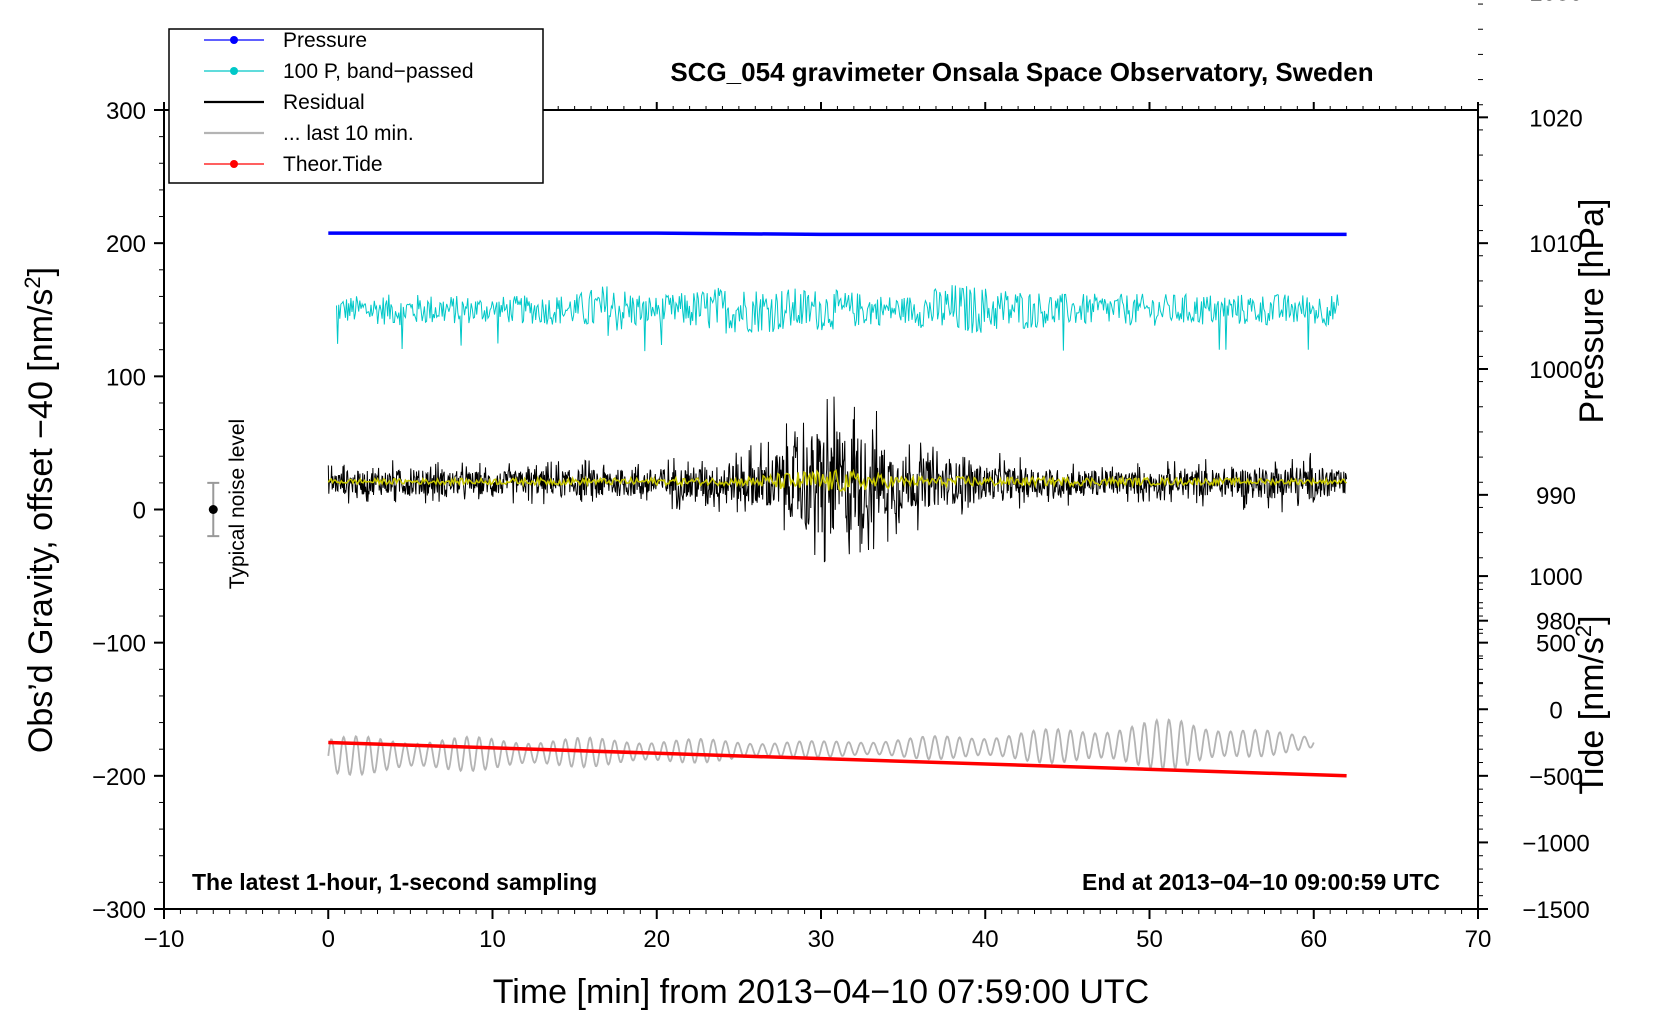 The height and width of the screenshot is (1020, 1660). I want to click on bottom-left-annotation: The latest 1-hour, 1-second sampling, so click(394, 882).